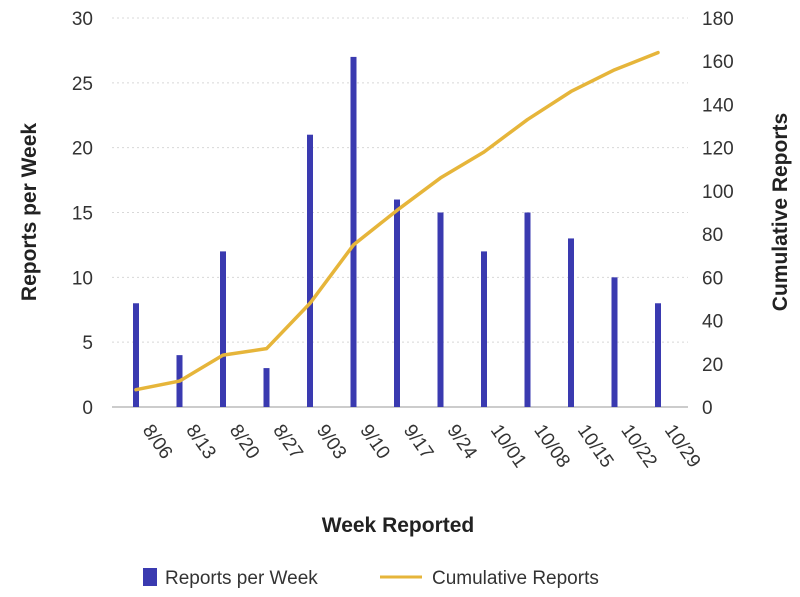  What do you see at coordinates (718, 105) in the screenshot?
I see `y2-tick-label: 140` at bounding box center [718, 105].